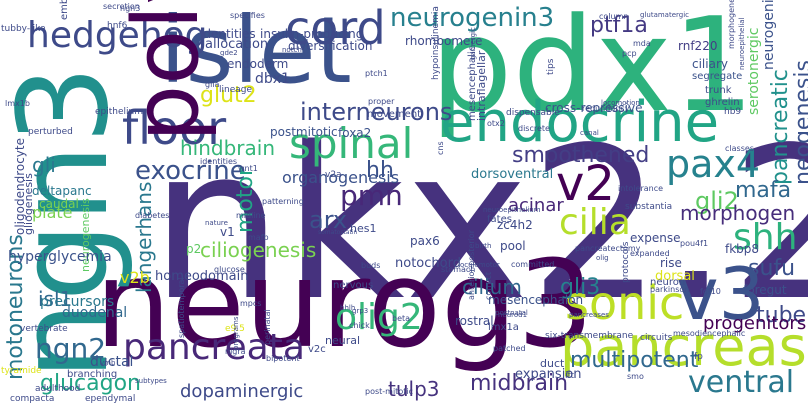 The width and height of the screenshot is (808, 404). What do you see at coordinates (247, 15) in the screenshot?
I see `word-specifies: specifies` at bounding box center [247, 15].